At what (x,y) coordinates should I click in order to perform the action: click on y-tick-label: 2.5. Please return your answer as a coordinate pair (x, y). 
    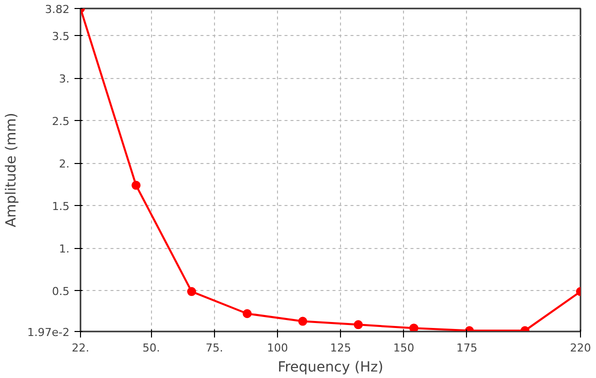
    Looking at the image, I should click on (61, 121).